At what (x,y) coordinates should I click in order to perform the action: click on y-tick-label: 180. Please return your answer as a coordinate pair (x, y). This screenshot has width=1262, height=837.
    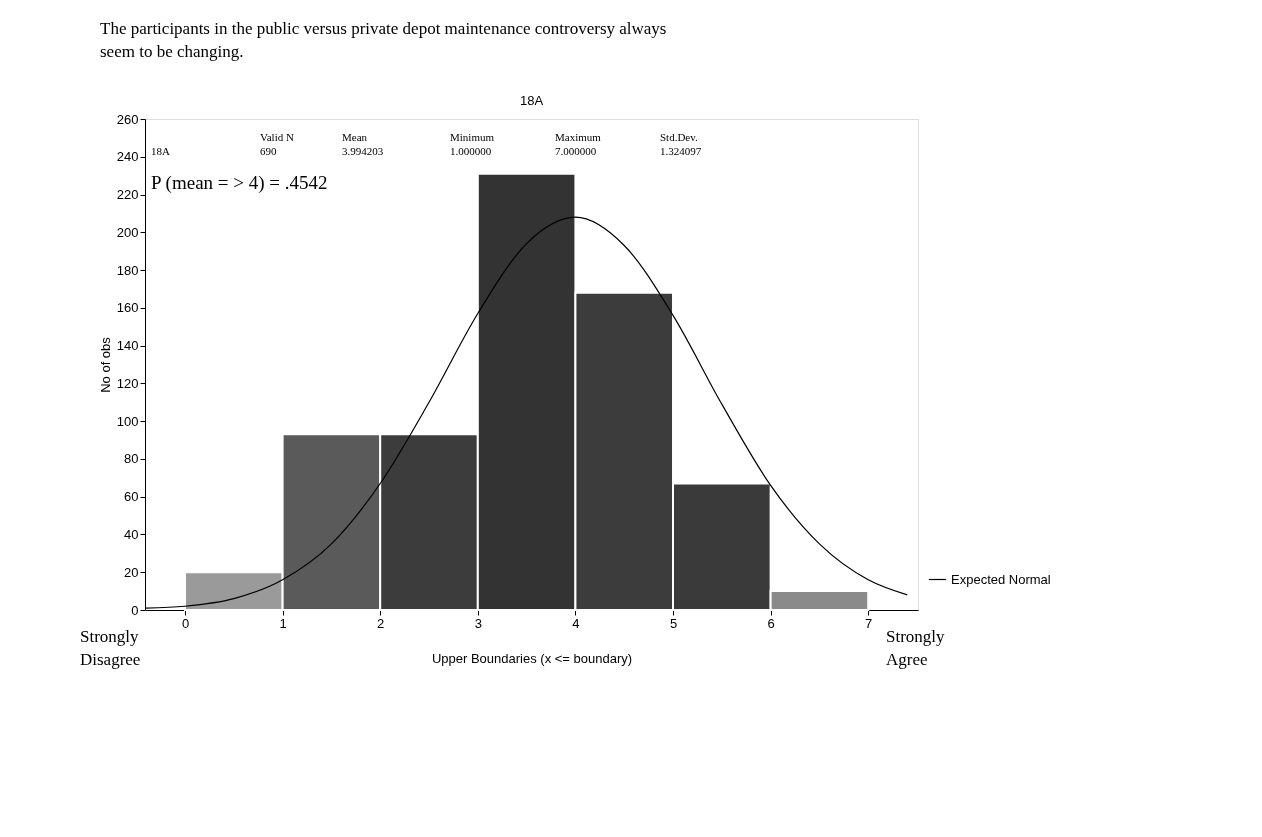
    Looking at the image, I should click on (127, 270).